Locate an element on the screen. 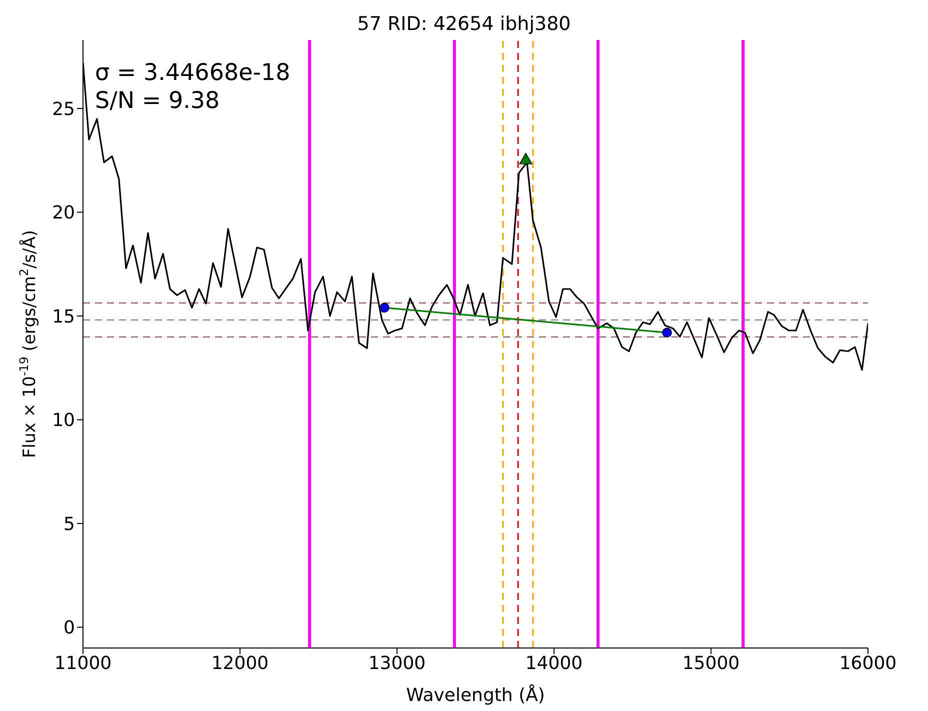 This screenshot has width=928, height=711. y-tick-label: 0 is located at coordinates (69, 628).